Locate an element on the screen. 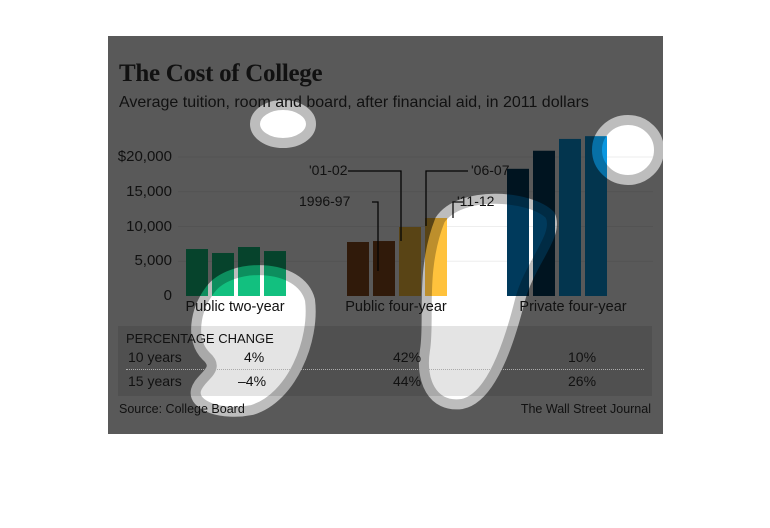  period-label: '06-07 is located at coordinates (490, 170).